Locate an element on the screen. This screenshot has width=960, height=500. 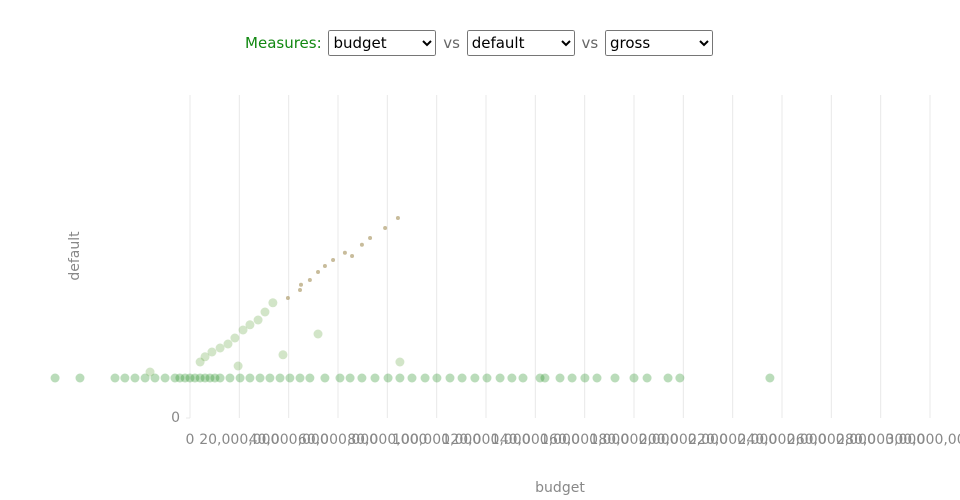
x-tick-label: 120,000,000 is located at coordinates (485, 440).